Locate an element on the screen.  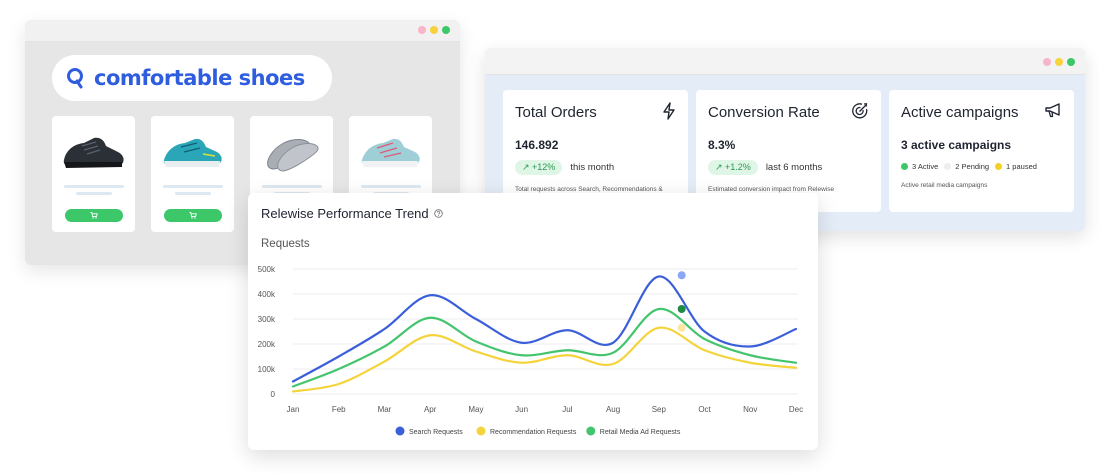
status-active: 3 Active is located at coordinates (919, 166).